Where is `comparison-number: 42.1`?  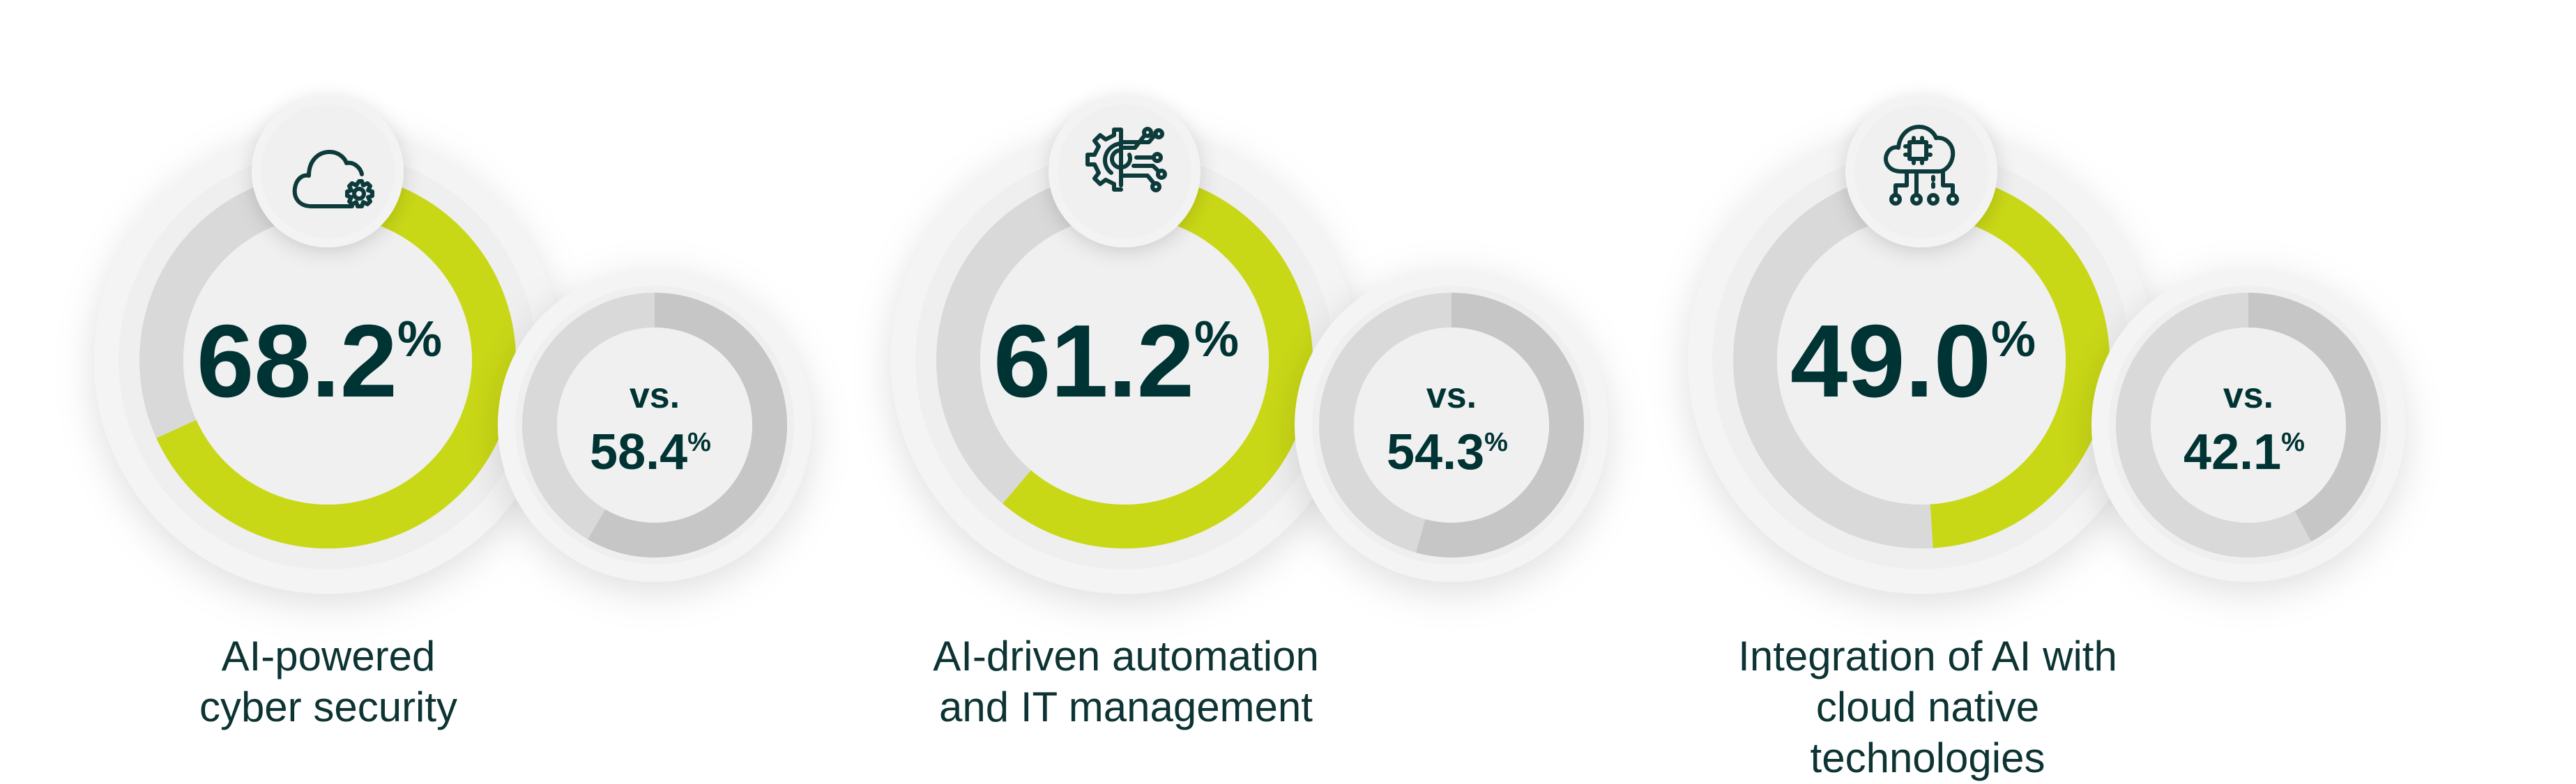 comparison-number: 42.1 is located at coordinates (2232, 452).